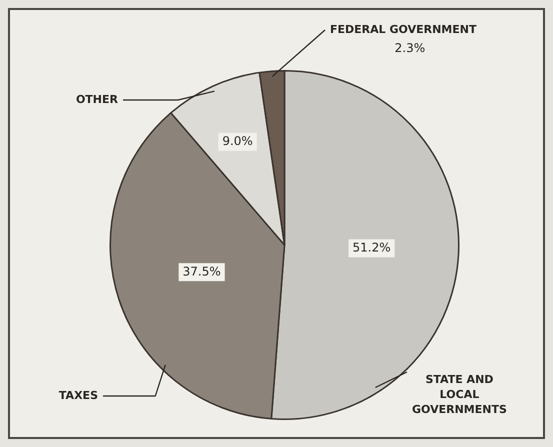  Describe the element at coordinates (371, 247) in the screenshot. I see `data-label: 51.2%` at that location.